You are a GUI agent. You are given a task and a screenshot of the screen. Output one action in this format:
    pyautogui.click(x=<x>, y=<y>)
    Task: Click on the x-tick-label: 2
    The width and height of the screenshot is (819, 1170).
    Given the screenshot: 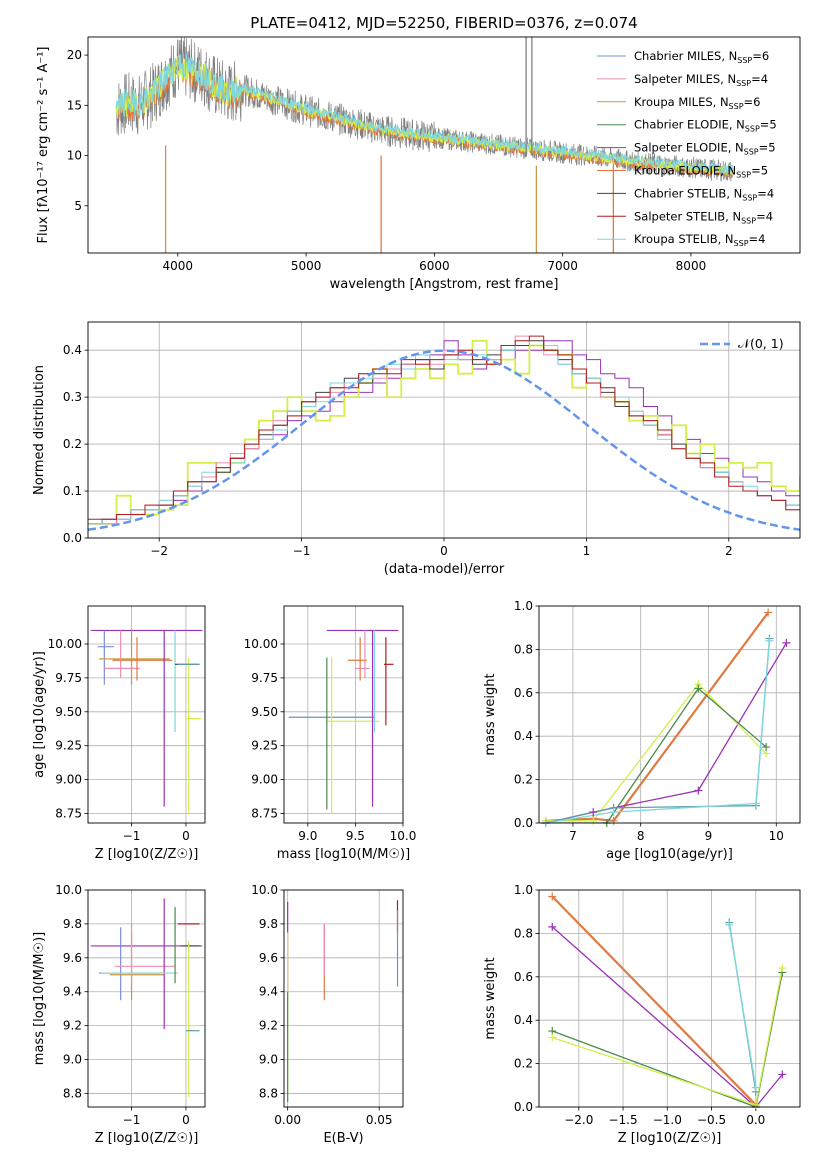 What is the action you would take?
    pyautogui.click(x=729, y=551)
    